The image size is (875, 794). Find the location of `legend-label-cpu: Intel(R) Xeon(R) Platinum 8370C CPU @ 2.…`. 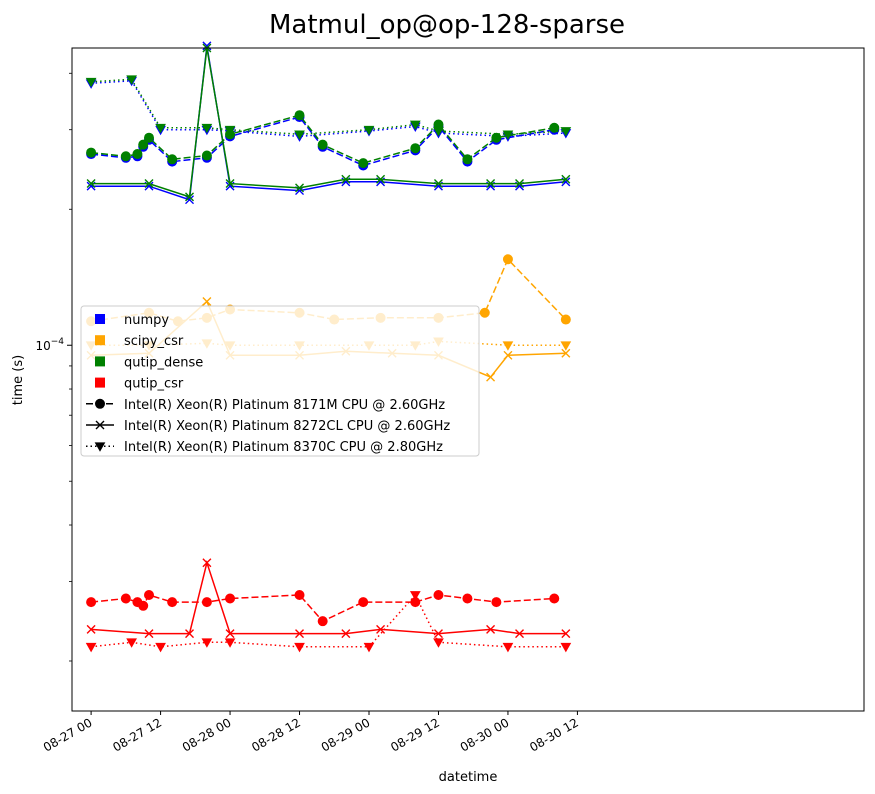

legend-label-cpu: Intel(R) Xeon(R) Platinum 8370C CPU @ 2.… is located at coordinates (283, 447).